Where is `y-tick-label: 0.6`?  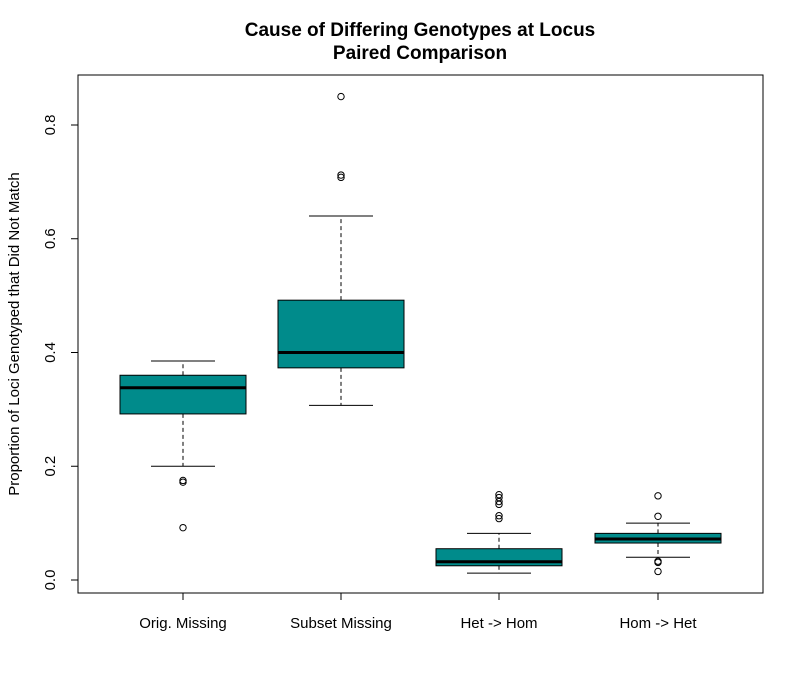 y-tick-label: 0.6 is located at coordinates (50, 238).